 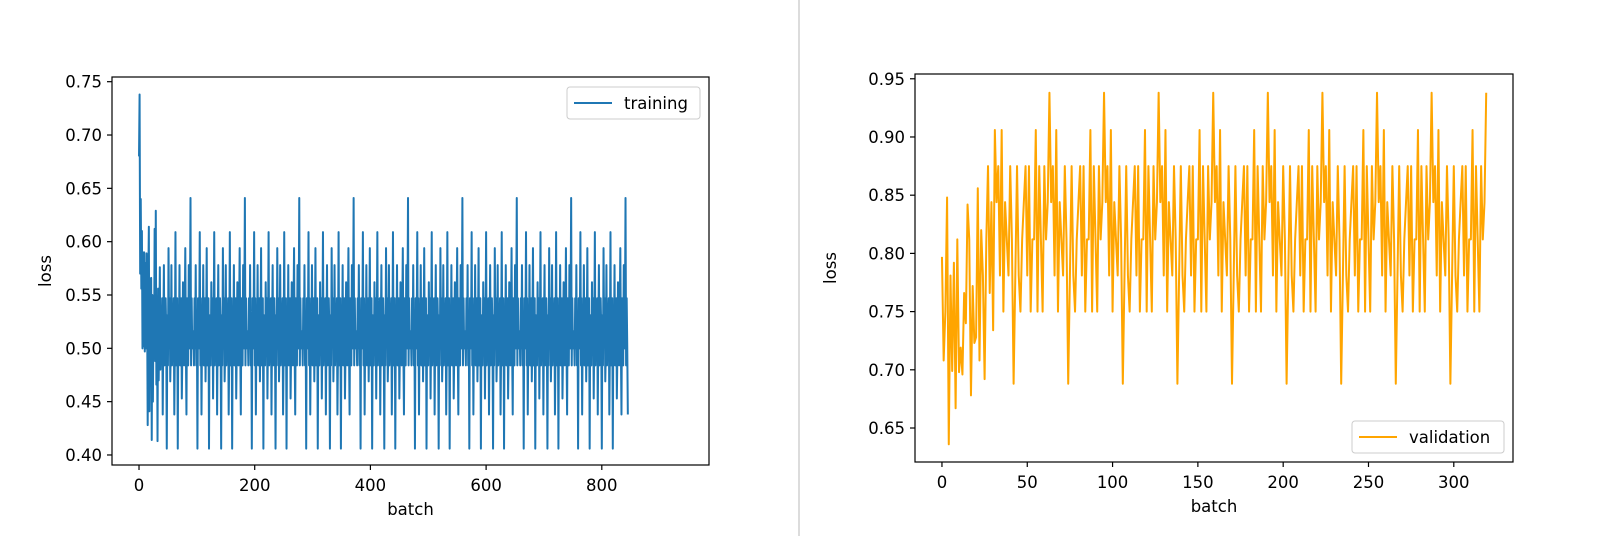 I want to click on legend: validation, so click(x=1428, y=437).